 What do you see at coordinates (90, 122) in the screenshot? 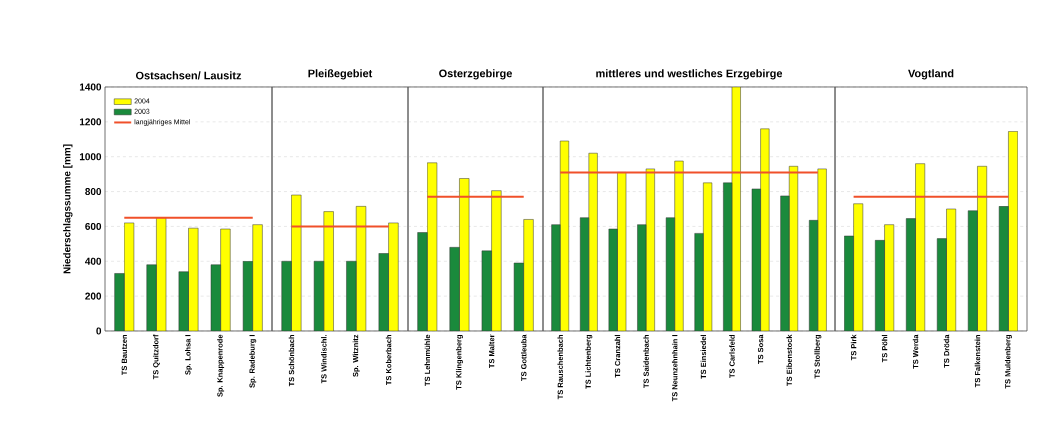
I see `y-tick-label: 1200` at bounding box center [90, 122].